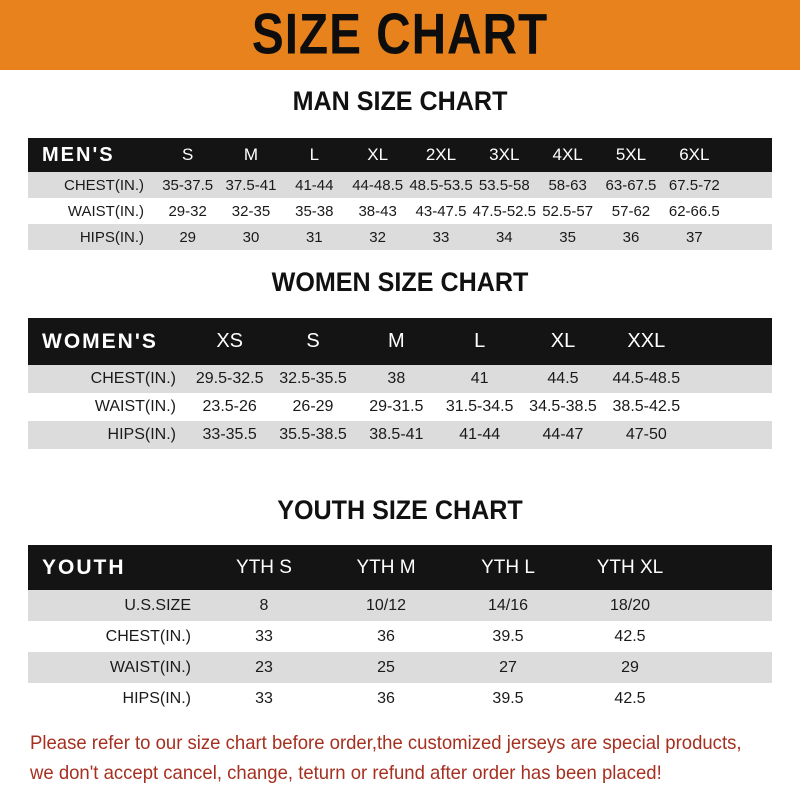 This screenshot has width=800, height=800. What do you see at coordinates (92, 237) in the screenshot?
I see `men-row-2-label: HIPS(IN.)` at bounding box center [92, 237].